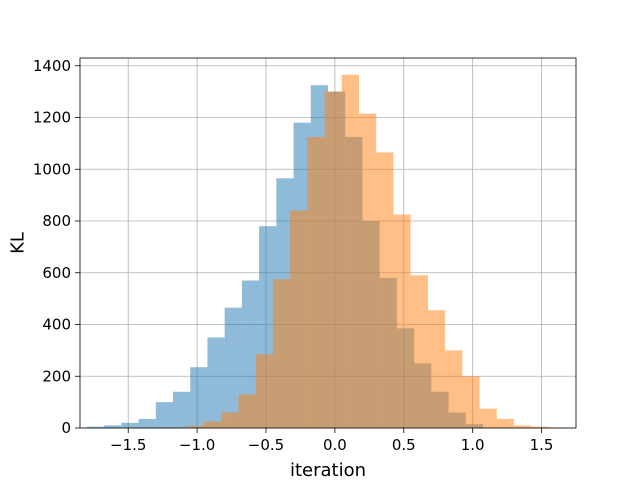 This screenshot has width=640, height=484. Describe the element at coordinates (266, 445) in the screenshot. I see `x-tick-label: −0.5` at that location.